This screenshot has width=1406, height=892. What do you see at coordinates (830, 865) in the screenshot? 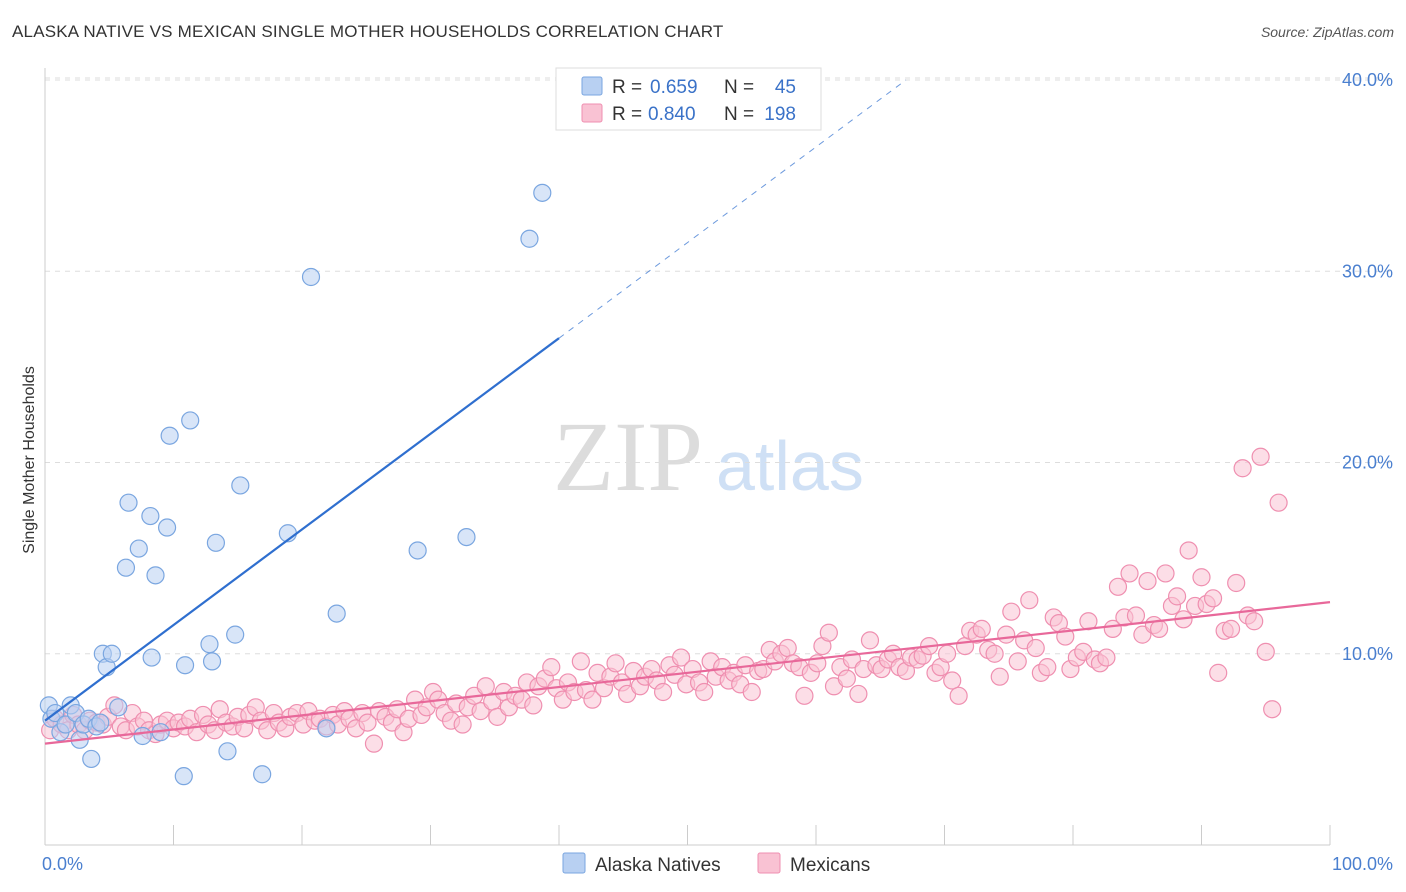
I see `bottom-legend-mexicans: Mexicans` at bounding box center [830, 865].